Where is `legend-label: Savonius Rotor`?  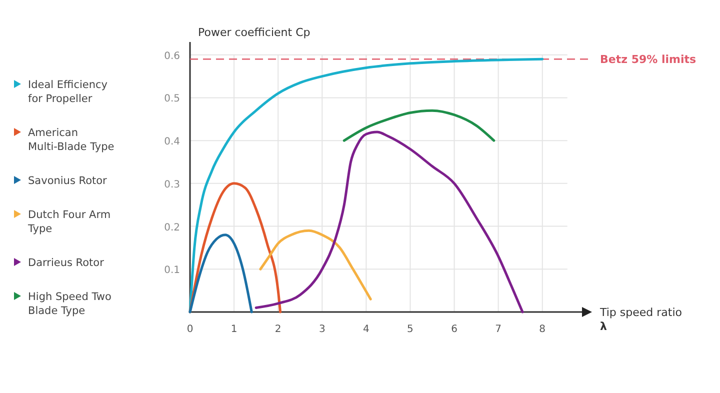 legend-label: Savonius Rotor is located at coordinates (68, 181).